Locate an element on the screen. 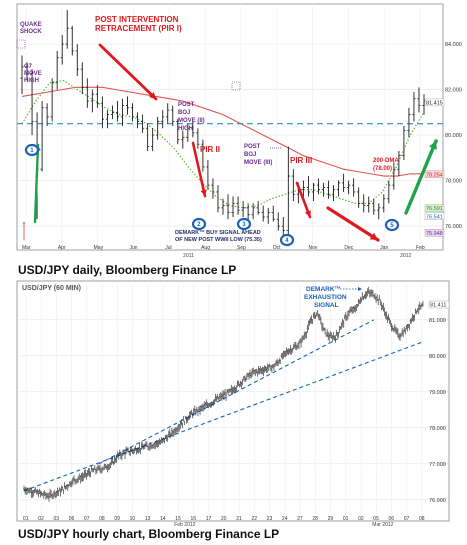 The width and height of the screenshot is (467, 545). daily-x-tick-label: Aug is located at coordinates (205, 248).